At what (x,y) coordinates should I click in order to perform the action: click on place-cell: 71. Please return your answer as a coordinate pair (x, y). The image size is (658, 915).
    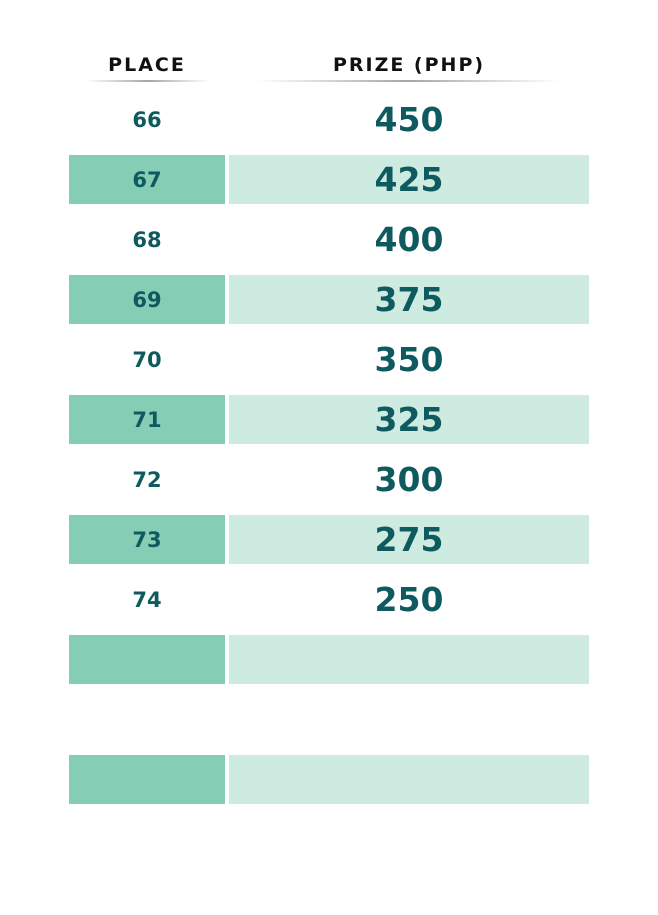
    Looking at the image, I should click on (147, 419).